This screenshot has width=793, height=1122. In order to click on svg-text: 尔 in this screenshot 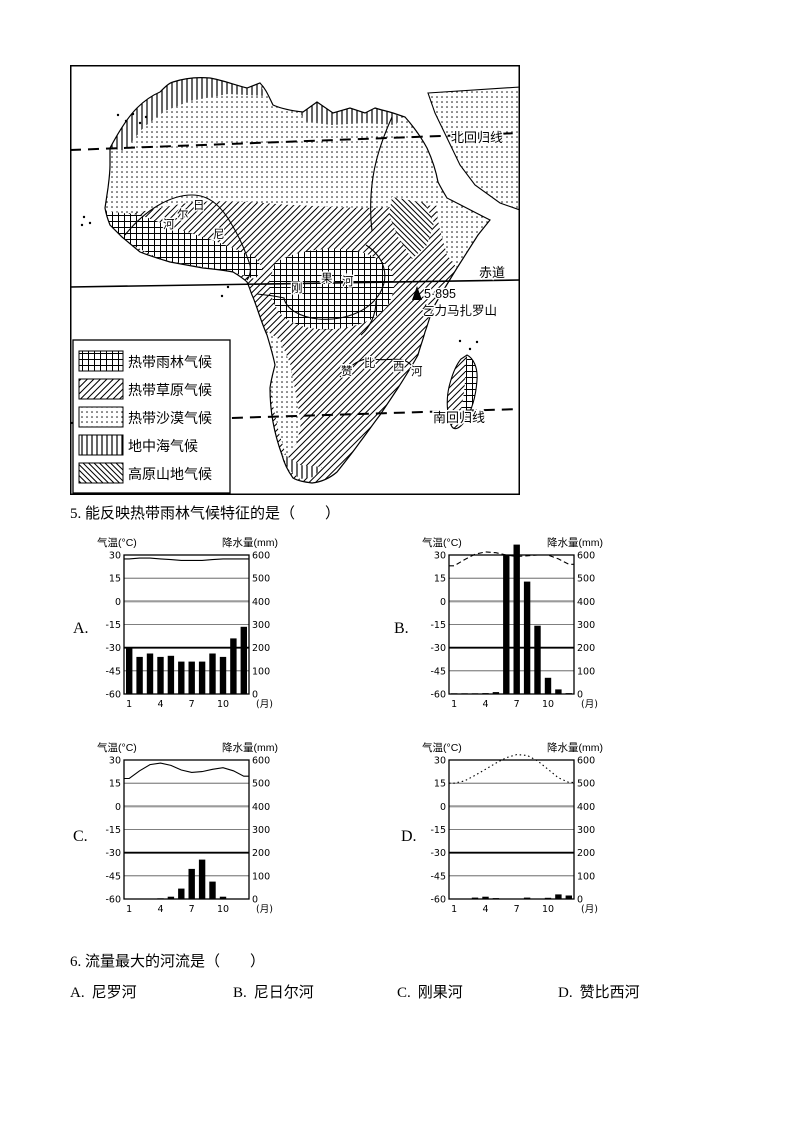, I will do `click(183, 214)`.